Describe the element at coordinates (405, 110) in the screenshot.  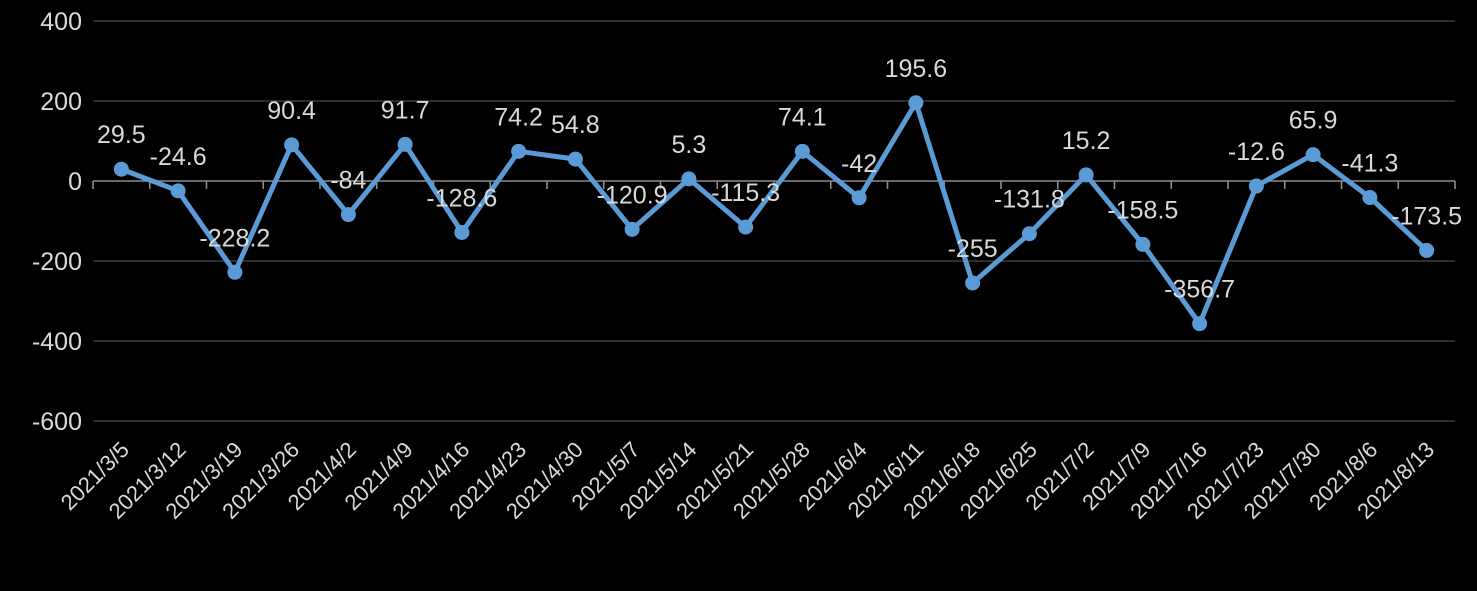
I see `data-label: 91.7` at that location.